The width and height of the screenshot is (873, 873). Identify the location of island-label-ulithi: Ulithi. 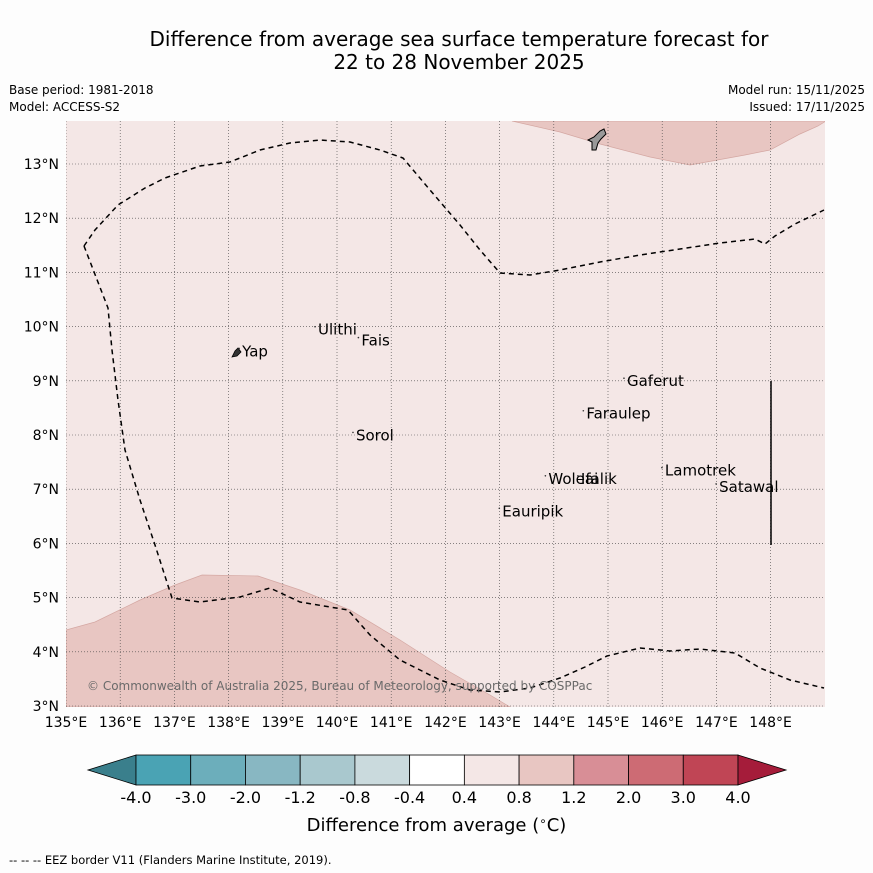
(337, 330).